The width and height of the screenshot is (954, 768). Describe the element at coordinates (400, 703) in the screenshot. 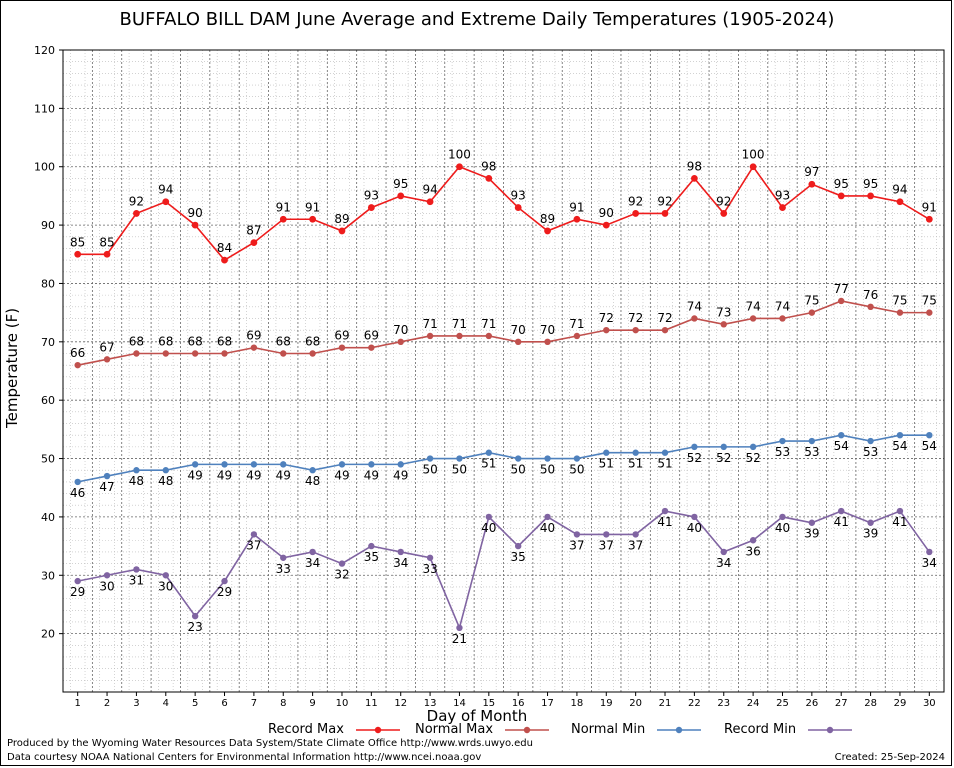

I see `x-tick-label: 12` at that location.